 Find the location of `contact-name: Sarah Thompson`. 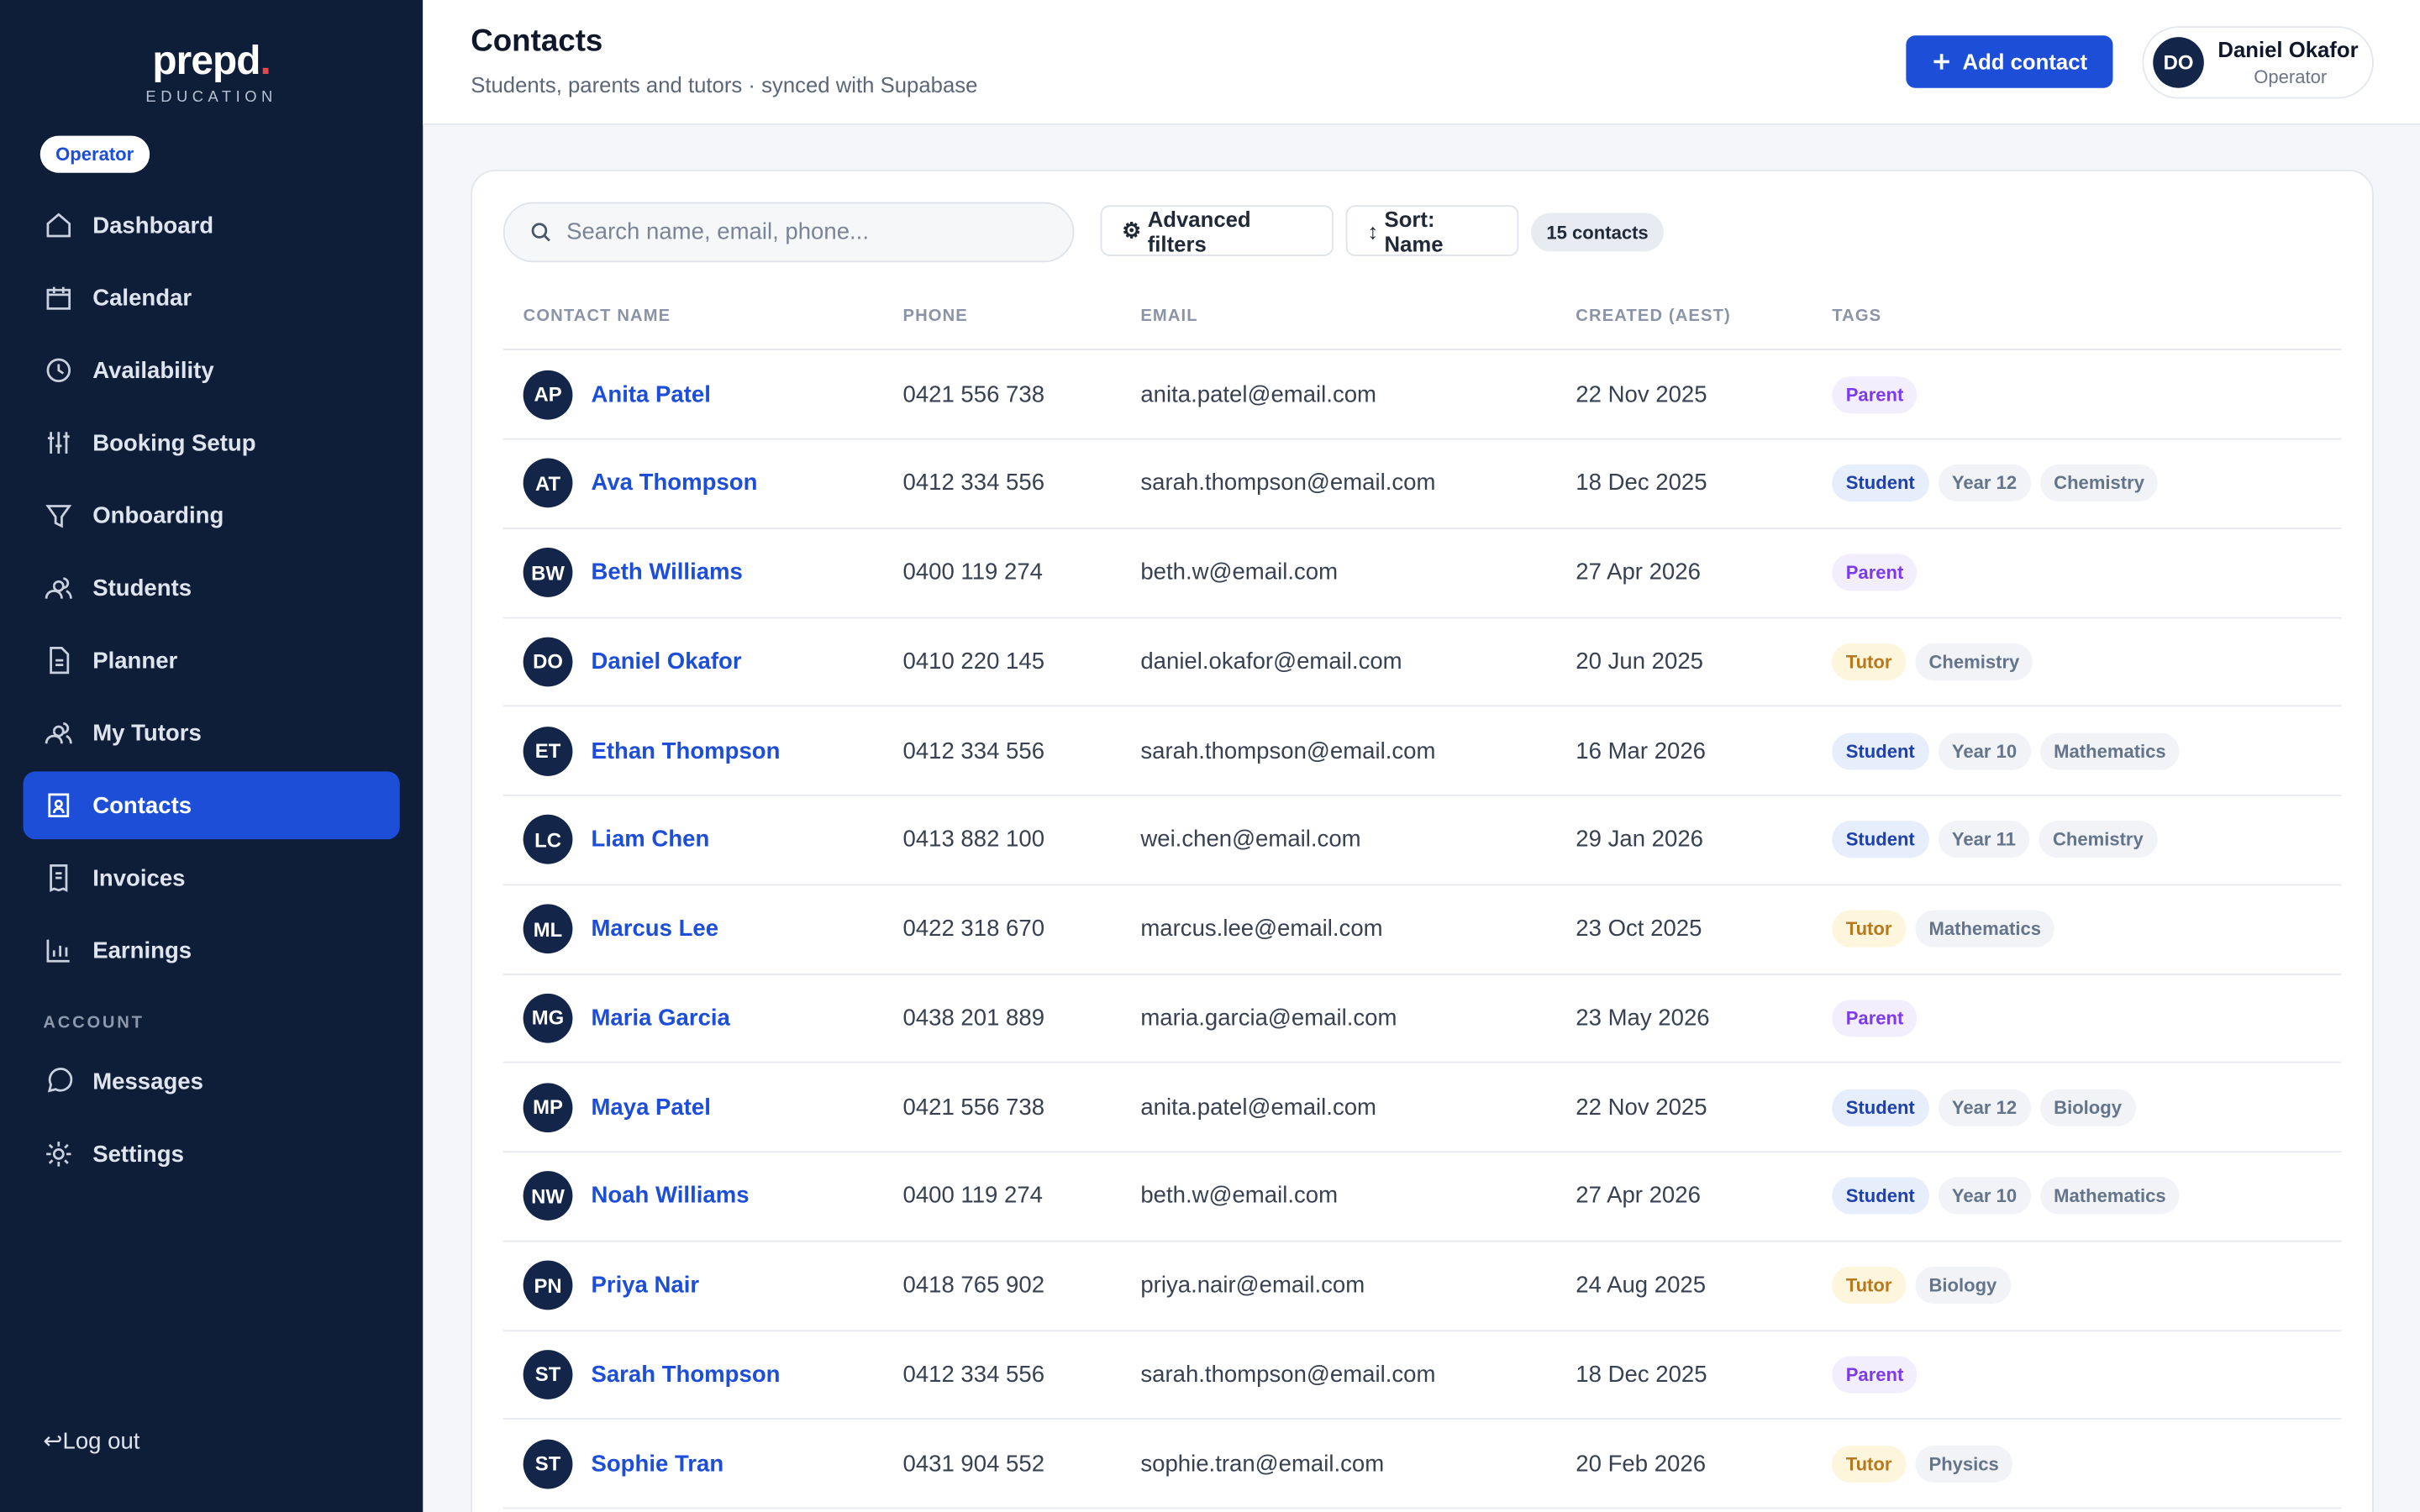

contact-name: Sarah Thompson is located at coordinates (686, 1374).